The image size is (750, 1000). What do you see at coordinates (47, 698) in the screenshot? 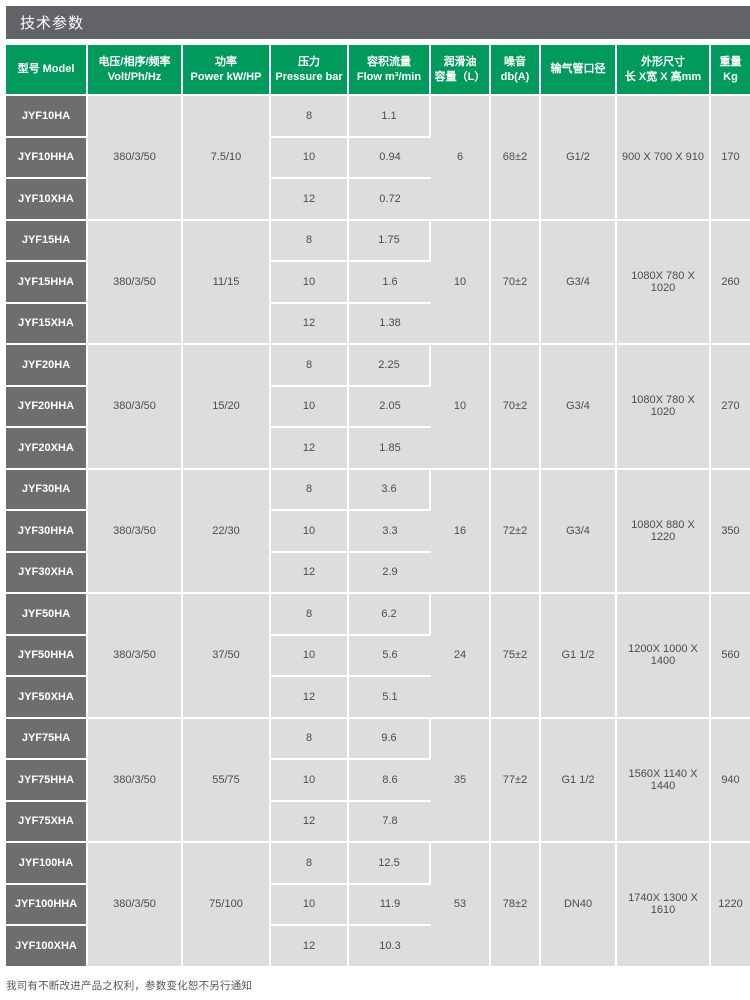
I see `model-cell: JYF50XHA` at bounding box center [47, 698].